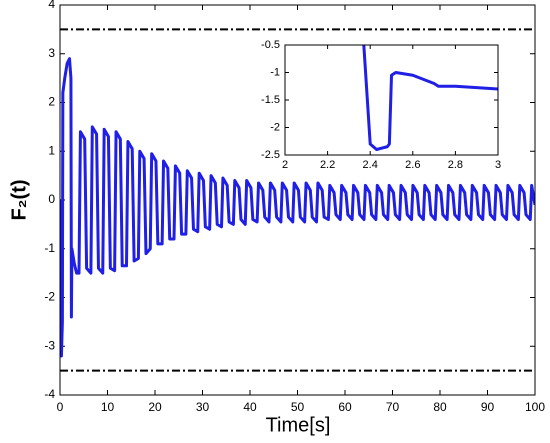  I want to click on y-tick-label: -1.5, so click(270, 100).